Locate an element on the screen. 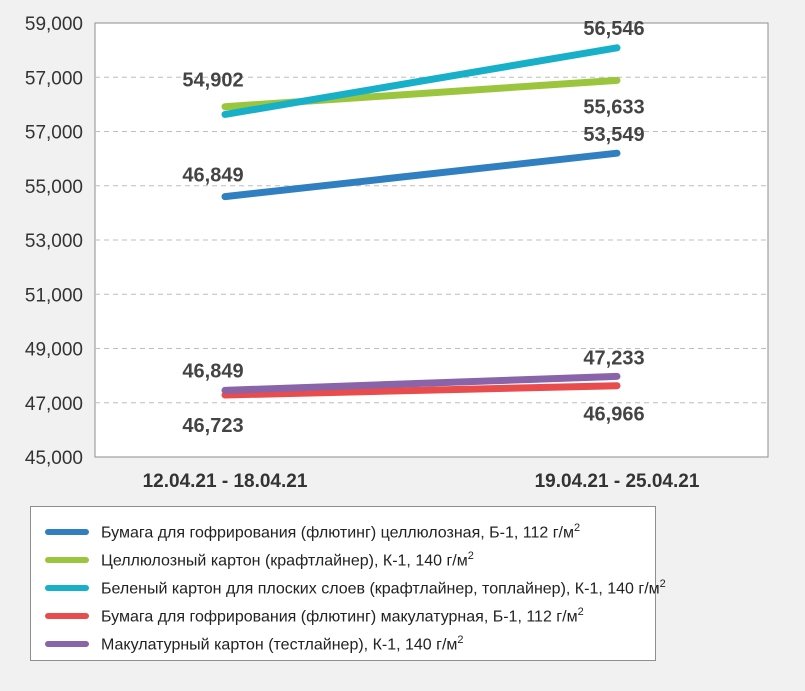  y-tick-label: 45,000 is located at coordinates (54, 458).